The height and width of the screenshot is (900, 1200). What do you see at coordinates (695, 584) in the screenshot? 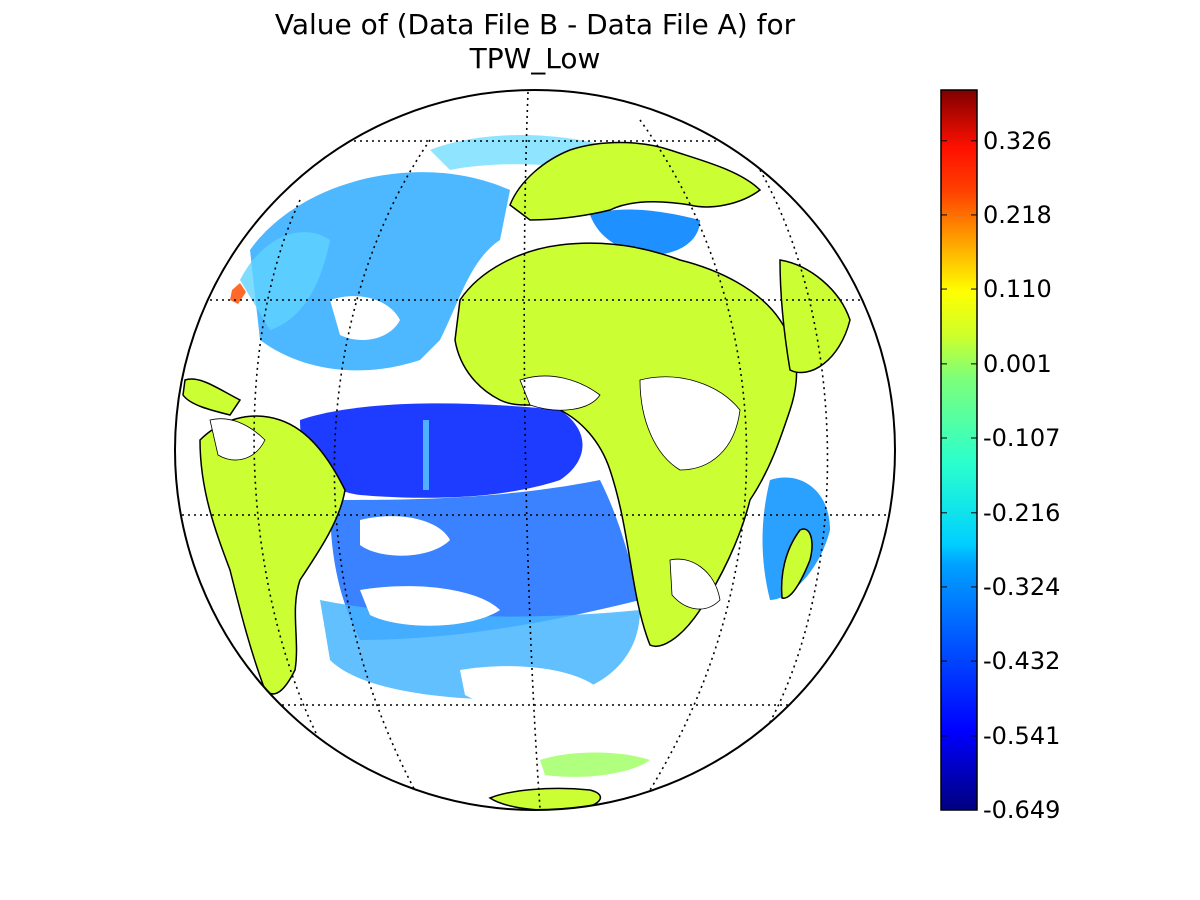
I see `africa-gap-south` at bounding box center [695, 584].